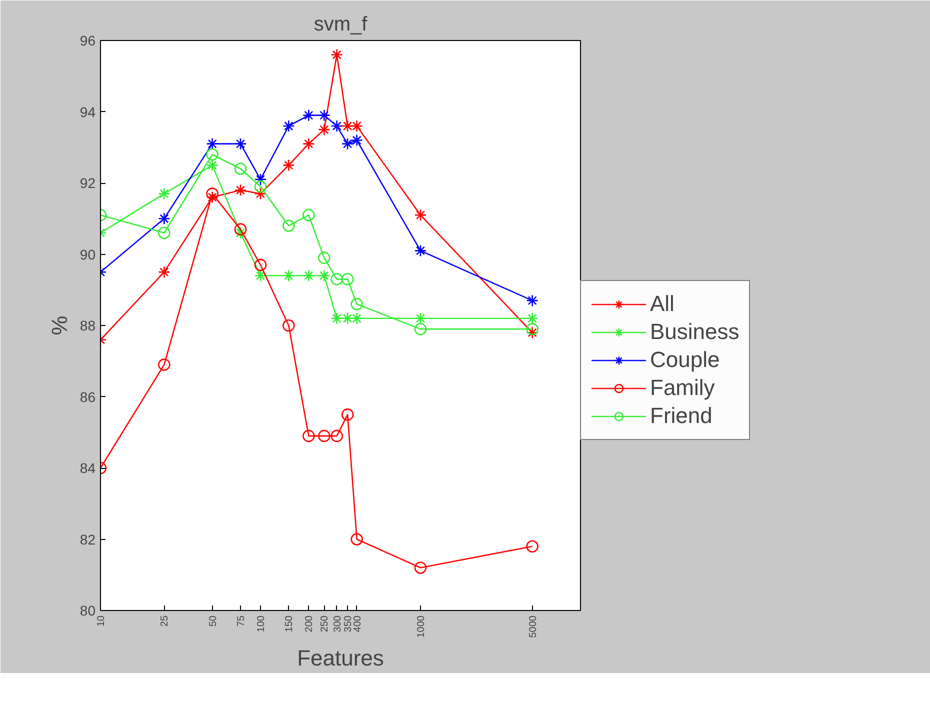 This screenshot has height=709, width=930. What do you see at coordinates (325, 623) in the screenshot?
I see `x-tick-label: 250` at bounding box center [325, 623].